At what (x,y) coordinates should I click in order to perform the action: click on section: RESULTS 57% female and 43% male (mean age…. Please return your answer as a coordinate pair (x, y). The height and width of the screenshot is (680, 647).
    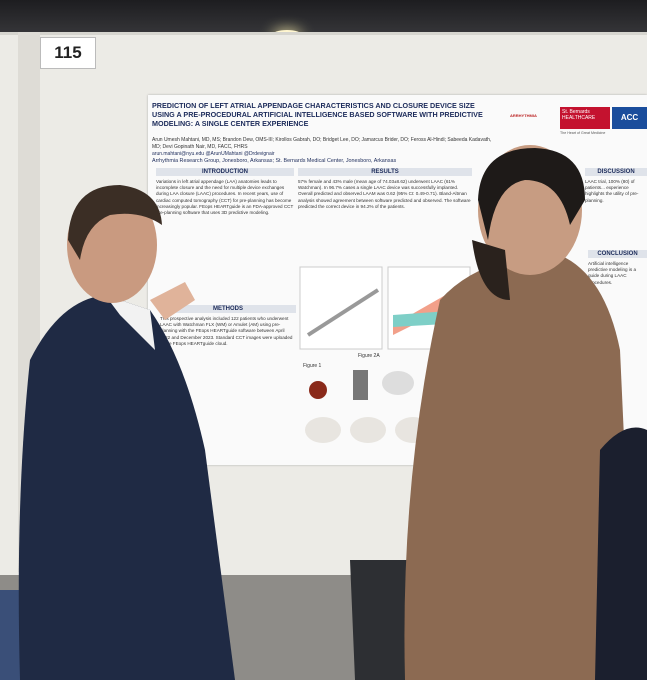
    Looking at the image, I should click on (385, 189).